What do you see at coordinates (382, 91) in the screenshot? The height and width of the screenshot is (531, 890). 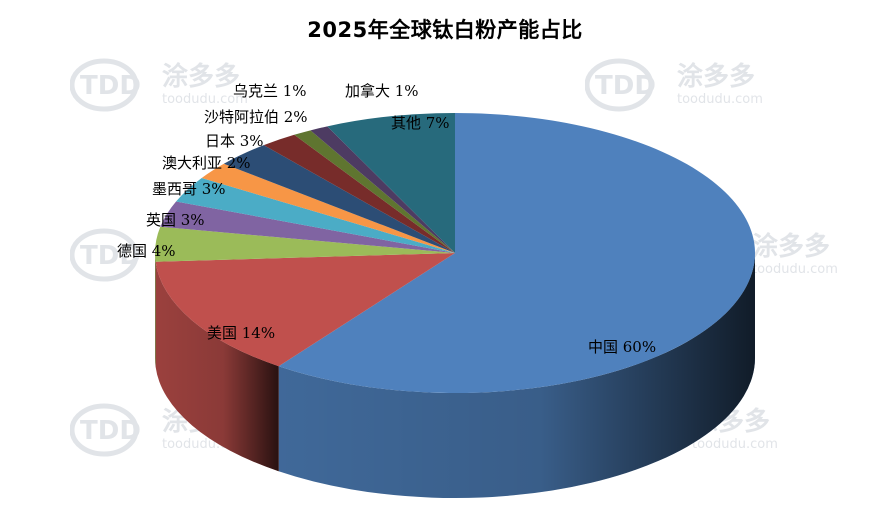 I see `data-label: 加拿大 1%` at bounding box center [382, 91].